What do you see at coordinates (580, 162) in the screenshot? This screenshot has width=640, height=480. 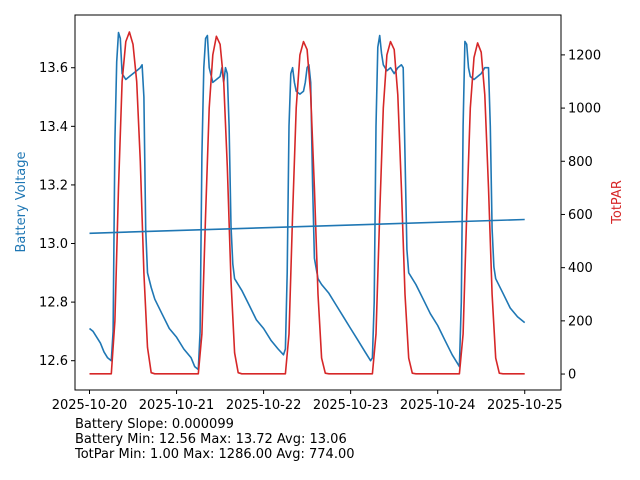 I see `right-y-tick-label: 800` at bounding box center [580, 162].